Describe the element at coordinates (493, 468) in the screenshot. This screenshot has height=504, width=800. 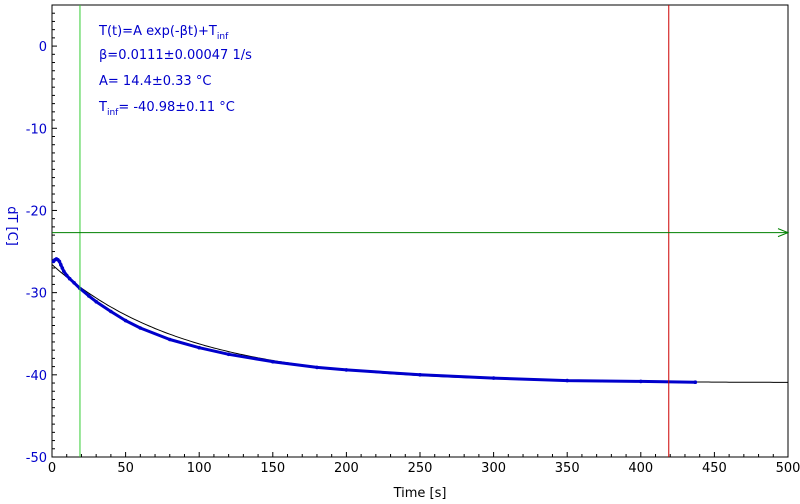
I see `x-tick-label: 300` at that location.